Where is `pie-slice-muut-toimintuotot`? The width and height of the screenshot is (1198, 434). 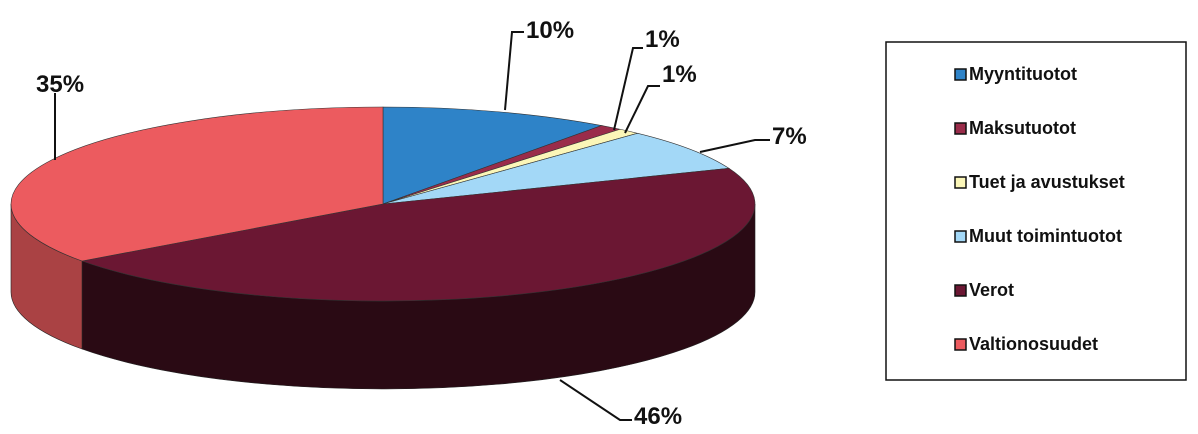 pie-slice-muut-toimintuotot is located at coordinates (556, 168).